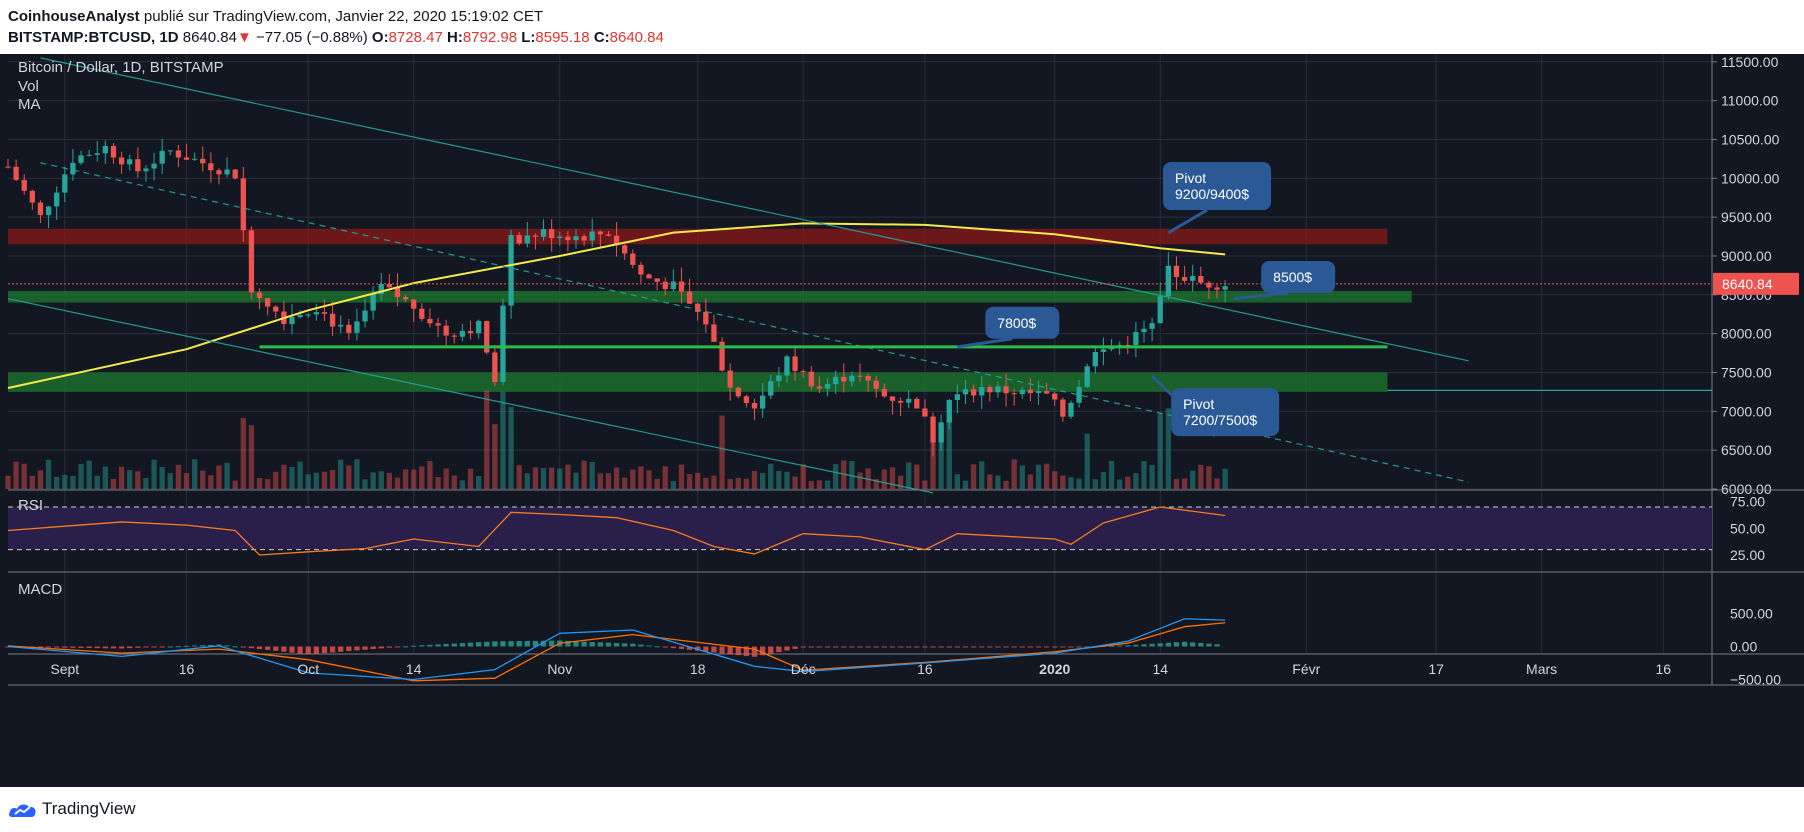  I want to click on annotation-box, so click(1217, 186).